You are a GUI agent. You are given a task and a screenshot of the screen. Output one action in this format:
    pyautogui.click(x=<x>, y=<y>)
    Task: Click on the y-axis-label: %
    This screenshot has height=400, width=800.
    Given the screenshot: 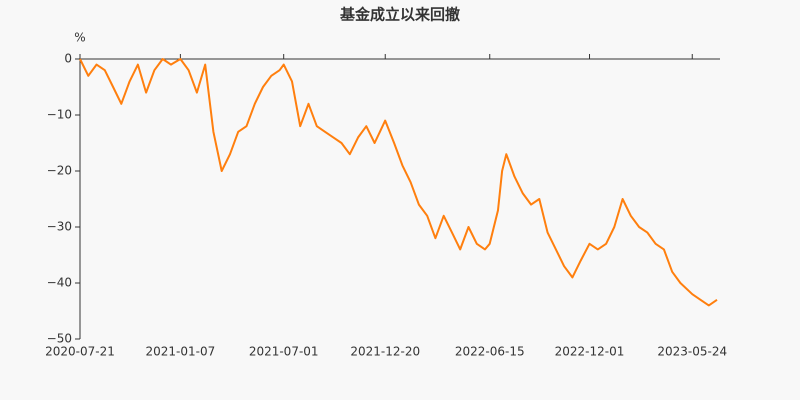 What is the action you would take?
    pyautogui.click(x=79, y=38)
    